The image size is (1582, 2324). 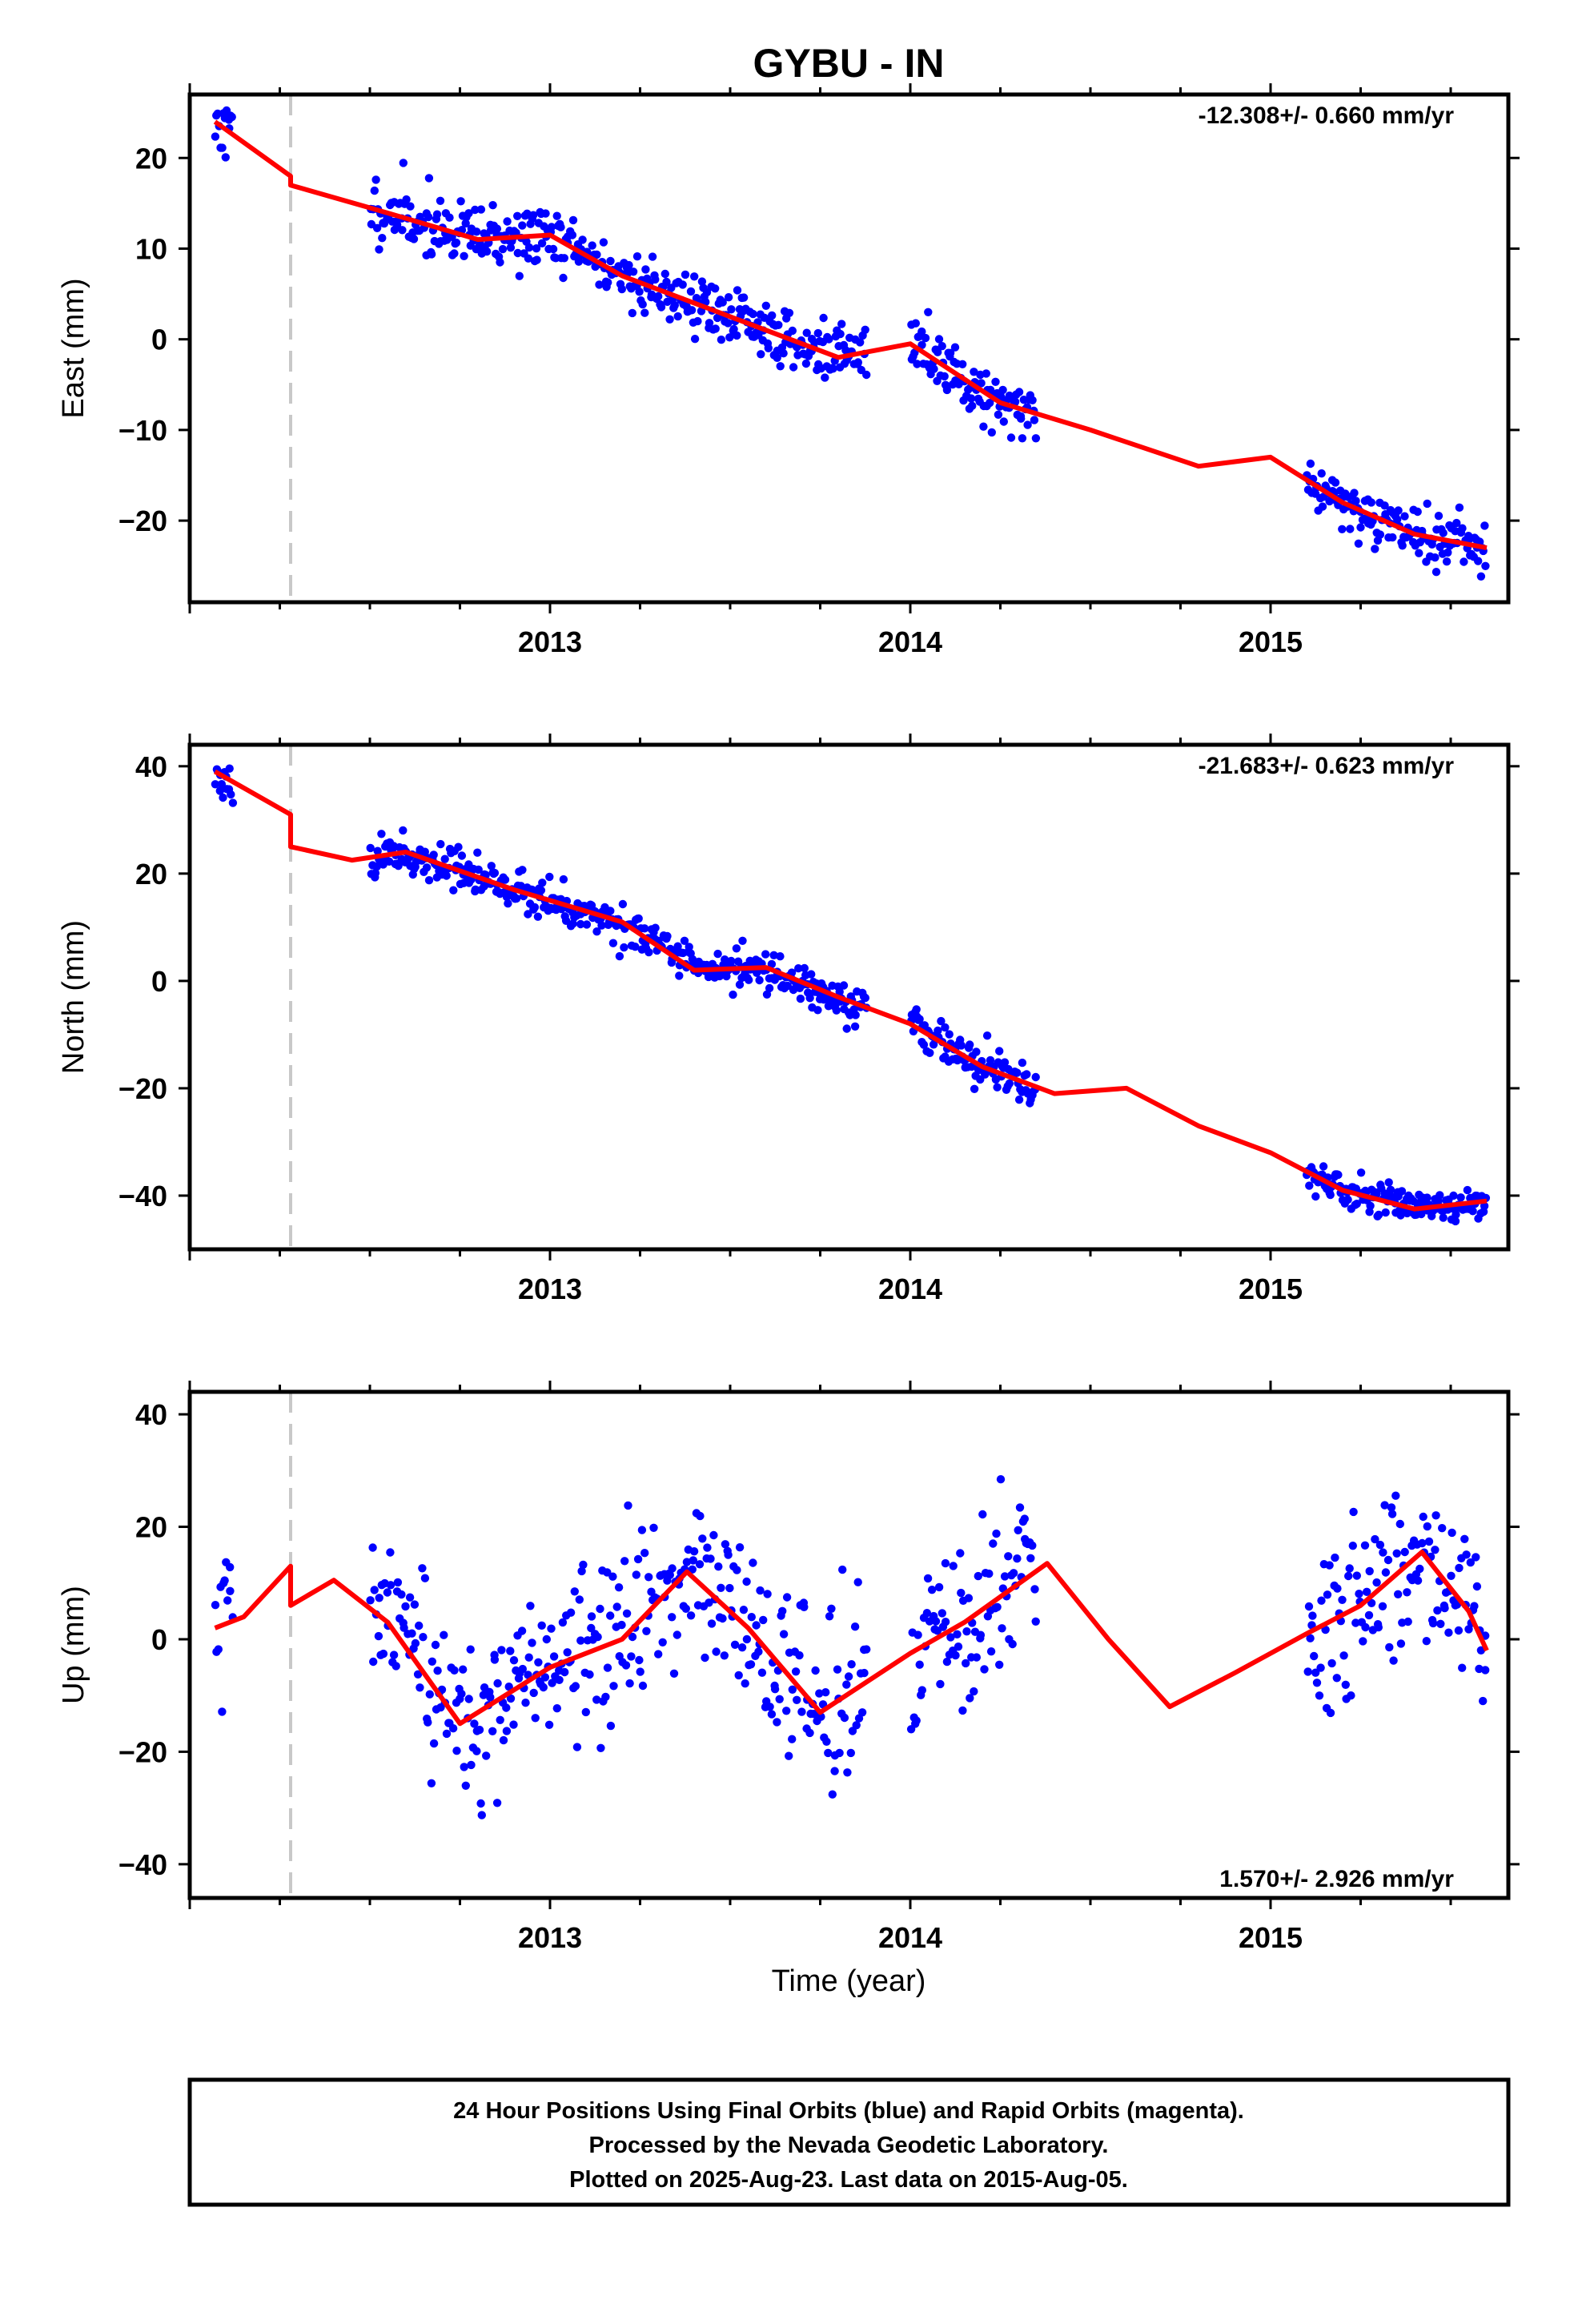 I want to click on x-tick-label: 2014, so click(x=910, y=1289).